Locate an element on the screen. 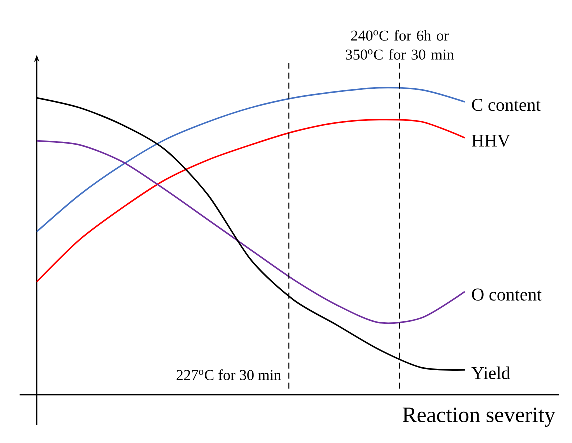 This screenshot has width=572, height=443. text: 240$^{o}$C for 6h or 350$^{o}$C for 30 min is located at coordinates (400, 45).